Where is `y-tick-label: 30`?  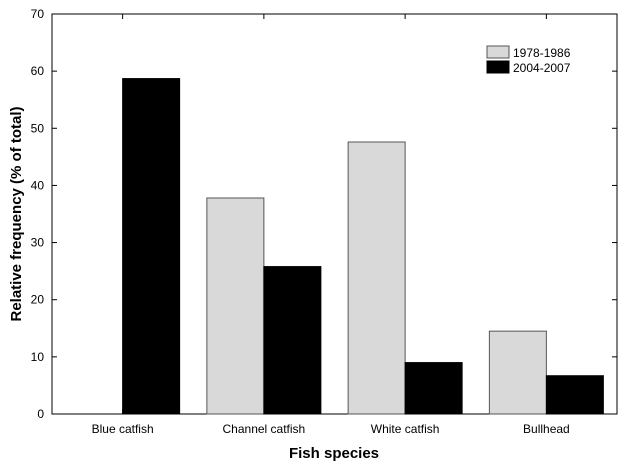
y-tick-label: 30 is located at coordinates (38, 243).